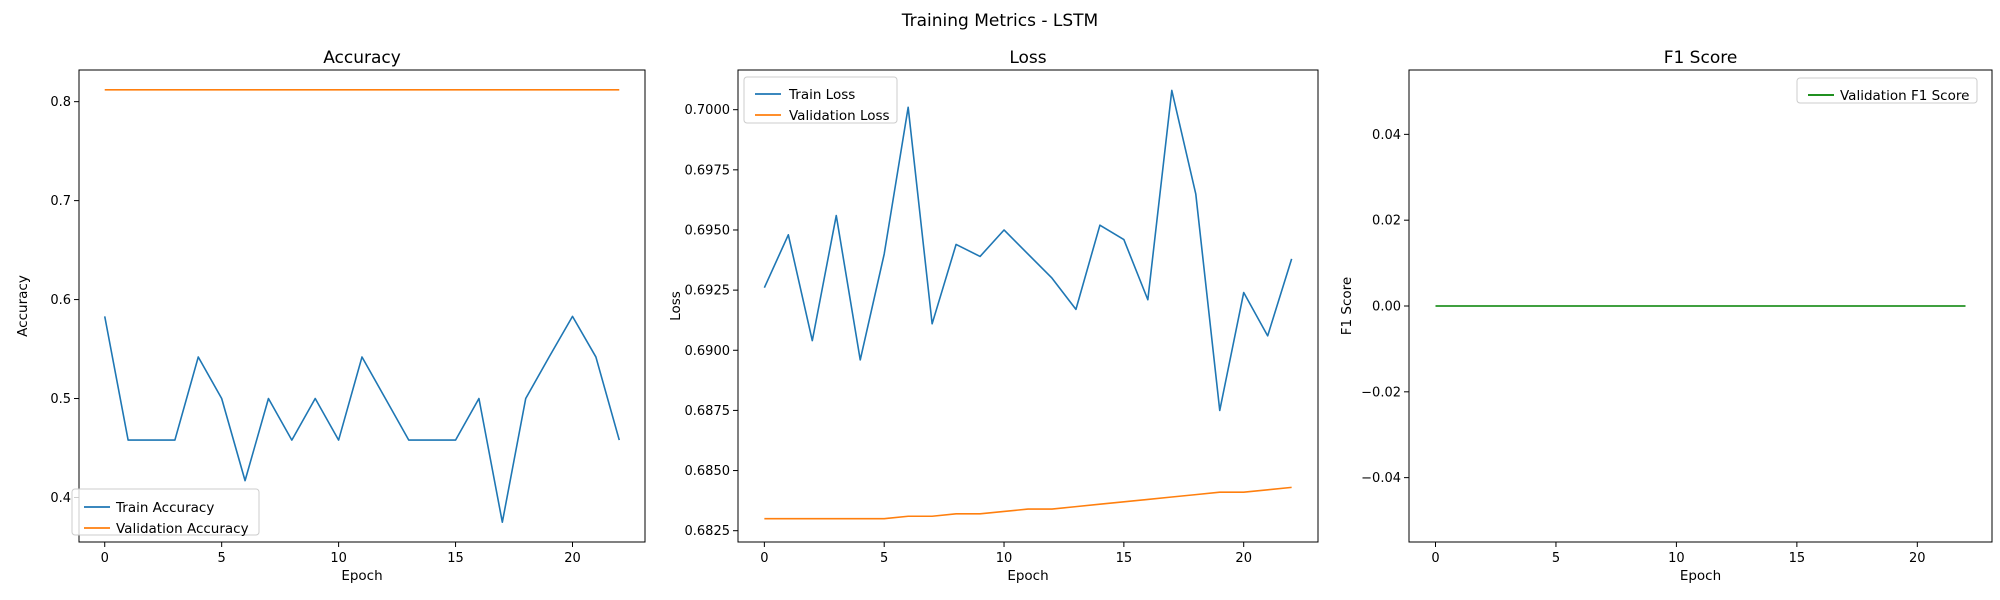  What do you see at coordinates (1027, 58) in the screenshot?
I see `subplot-title: Loss` at bounding box center [1027, 58].